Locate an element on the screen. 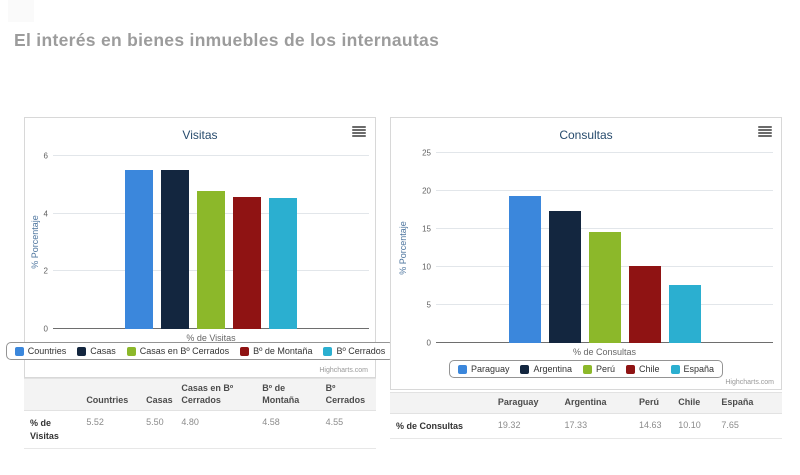 Image resolution: width=800 pixels, height=475 pixels. legend-label: Countries is located at coordinates (47, 351).